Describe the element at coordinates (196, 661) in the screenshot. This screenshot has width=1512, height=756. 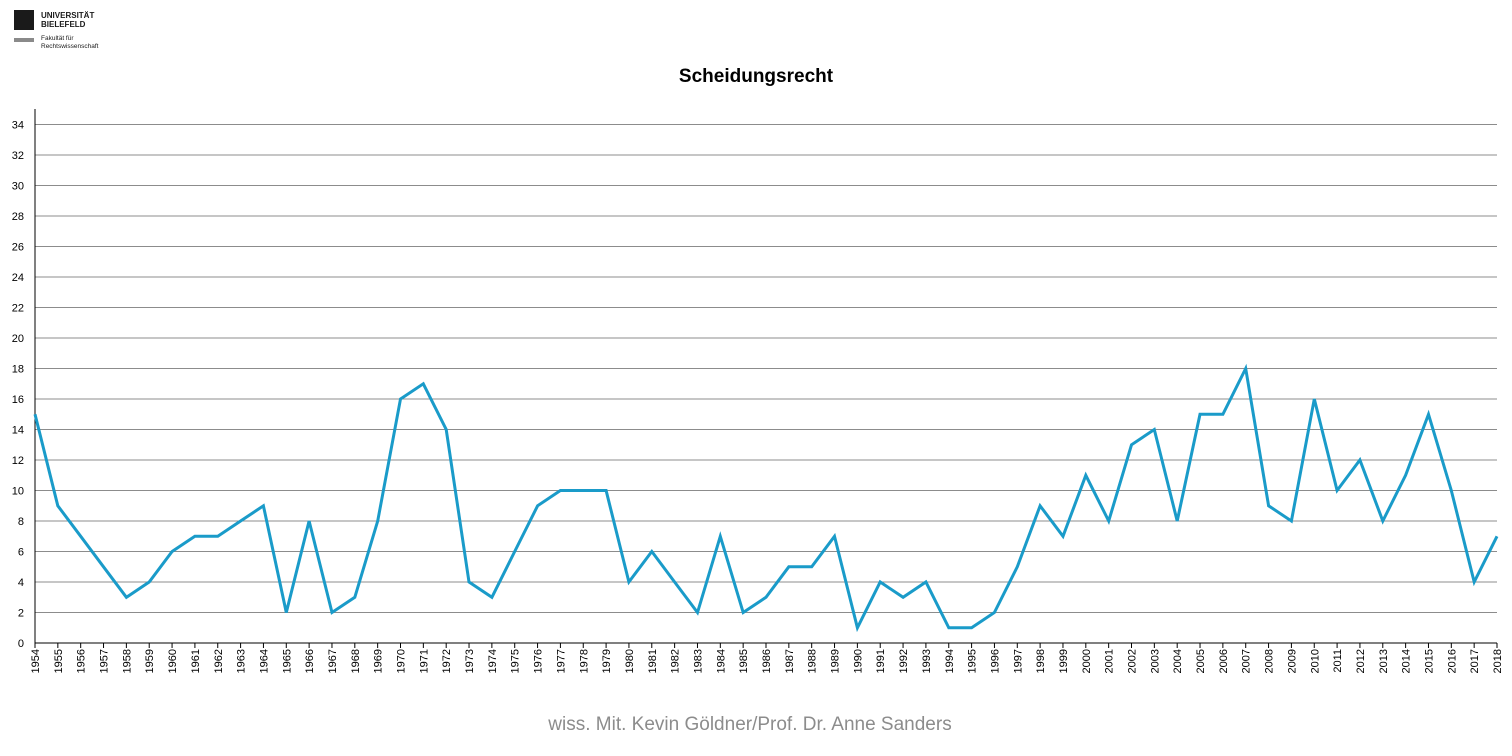
I see `x-tick-label: 1961` at that location.